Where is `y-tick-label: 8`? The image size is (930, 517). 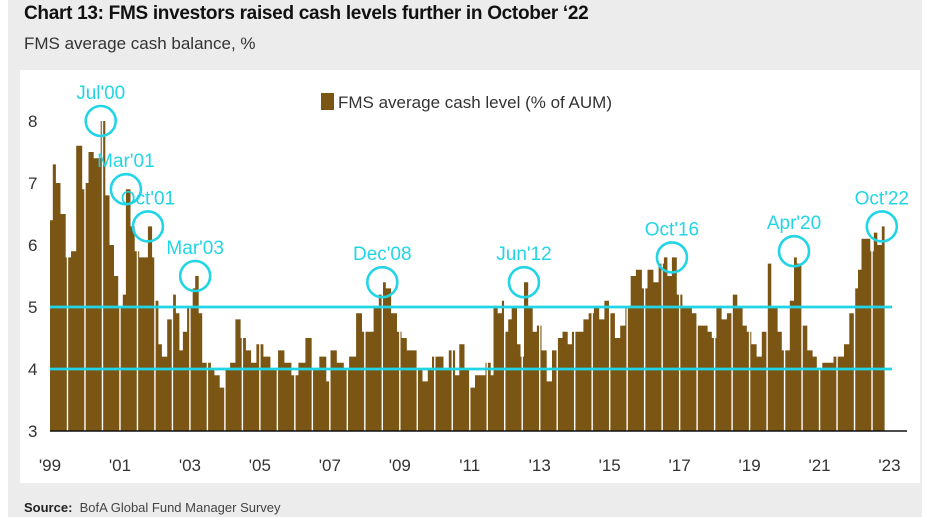
y-tick-label: 8 is located at coordinates (32, 121).